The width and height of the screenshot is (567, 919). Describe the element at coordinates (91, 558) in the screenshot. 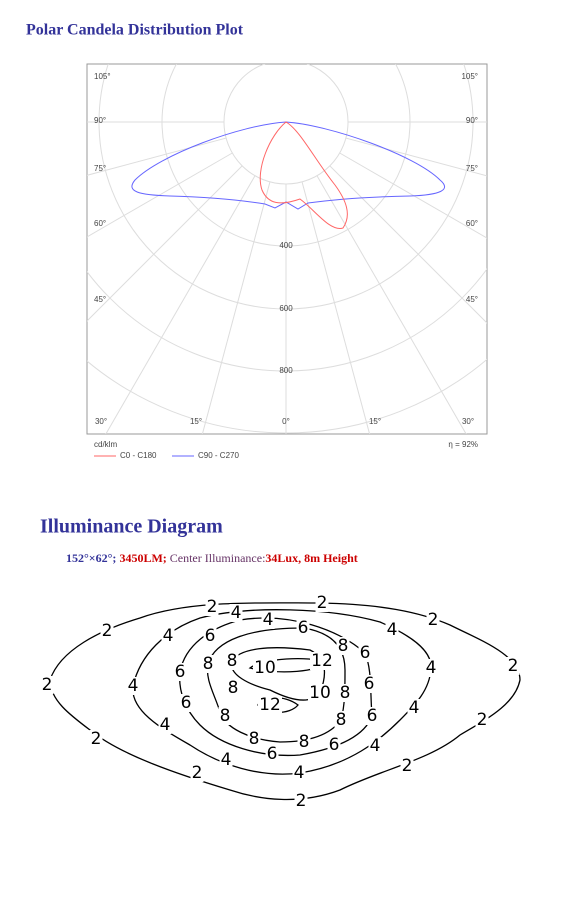

I see `spec-angle: 152°×62°;` at that location.